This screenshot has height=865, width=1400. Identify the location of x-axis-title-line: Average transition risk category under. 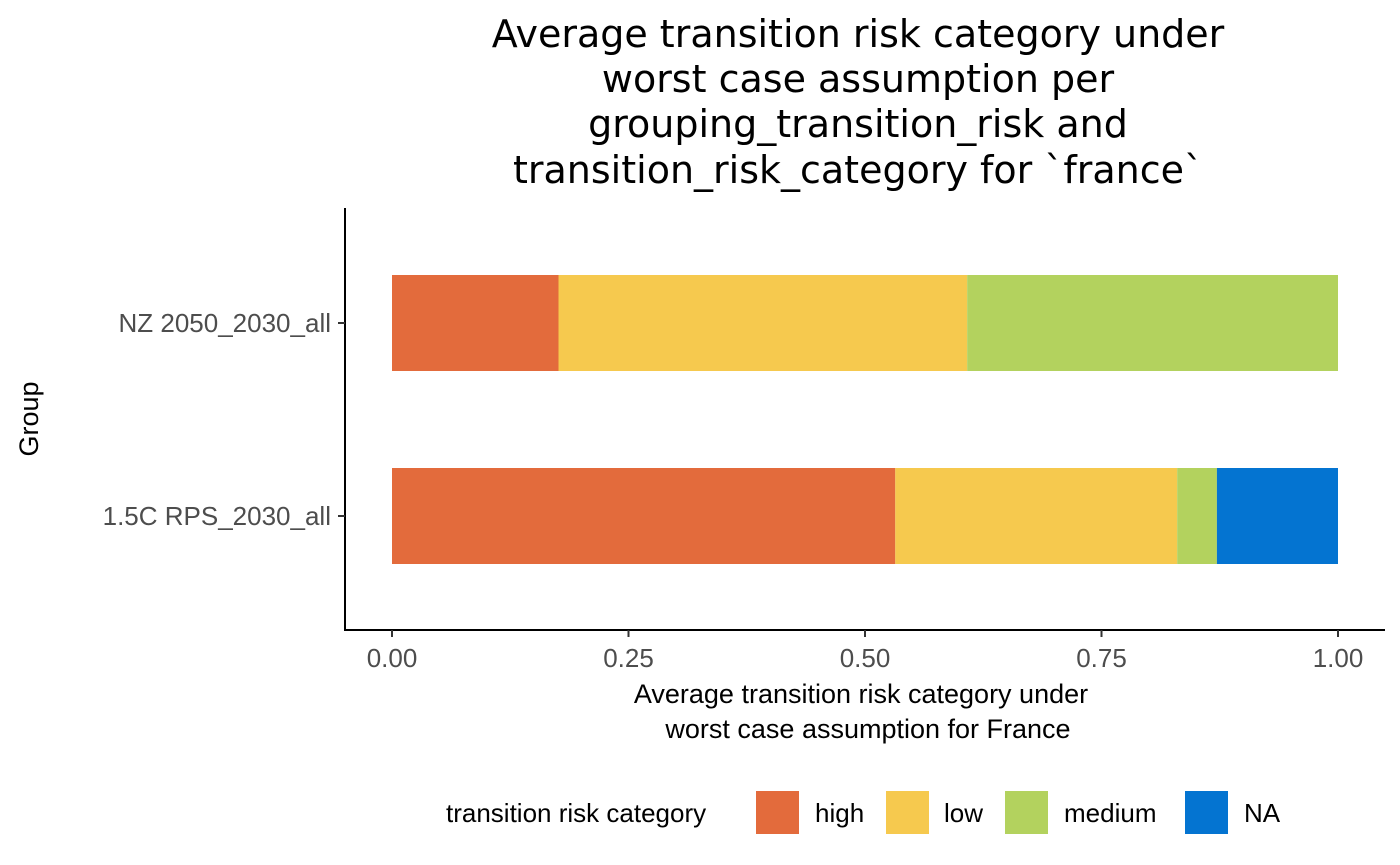
(861, 694).